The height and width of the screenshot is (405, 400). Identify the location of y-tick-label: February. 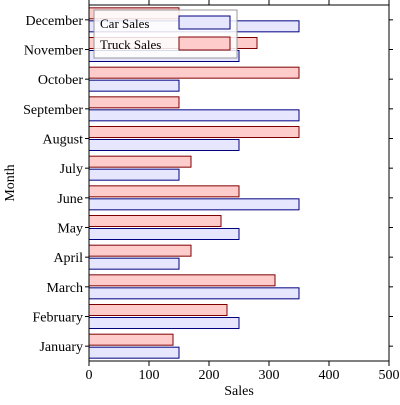
(57, 318).